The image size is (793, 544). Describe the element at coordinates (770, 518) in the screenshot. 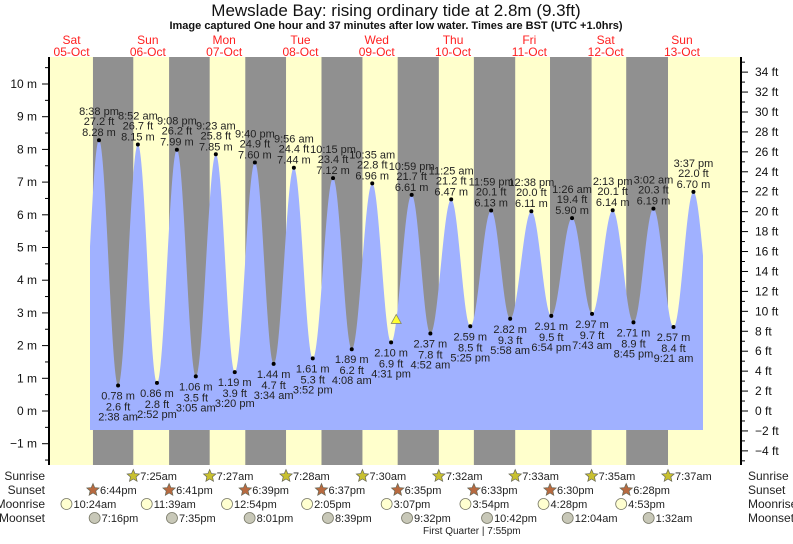

I see `moonset-row-label-right: Moonset` at that location.